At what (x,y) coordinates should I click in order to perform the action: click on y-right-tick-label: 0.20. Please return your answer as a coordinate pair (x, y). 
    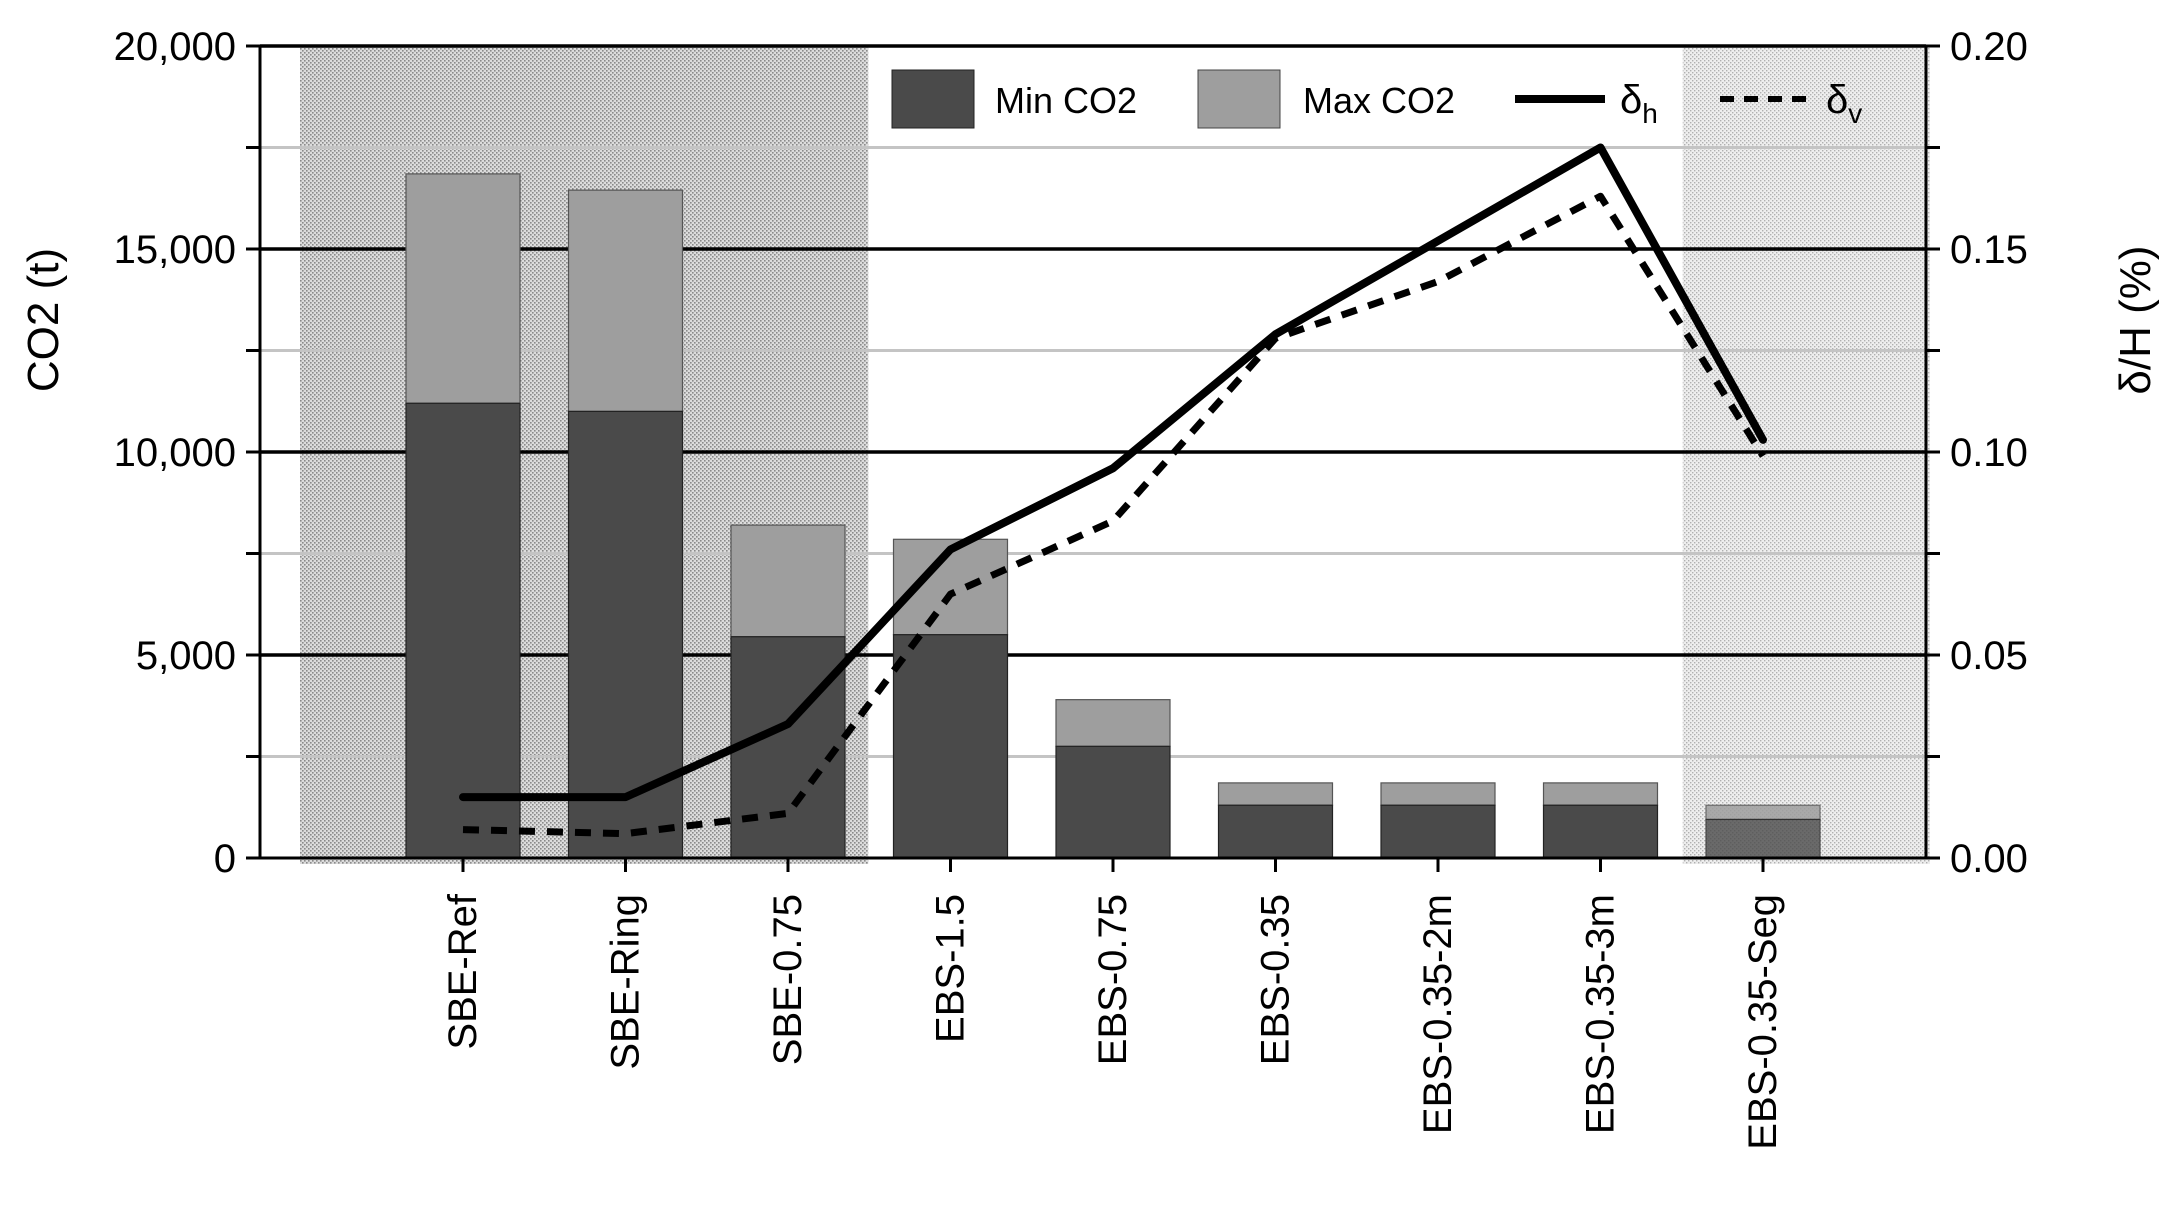
    Looking at the image, I should click on (1989, 47).